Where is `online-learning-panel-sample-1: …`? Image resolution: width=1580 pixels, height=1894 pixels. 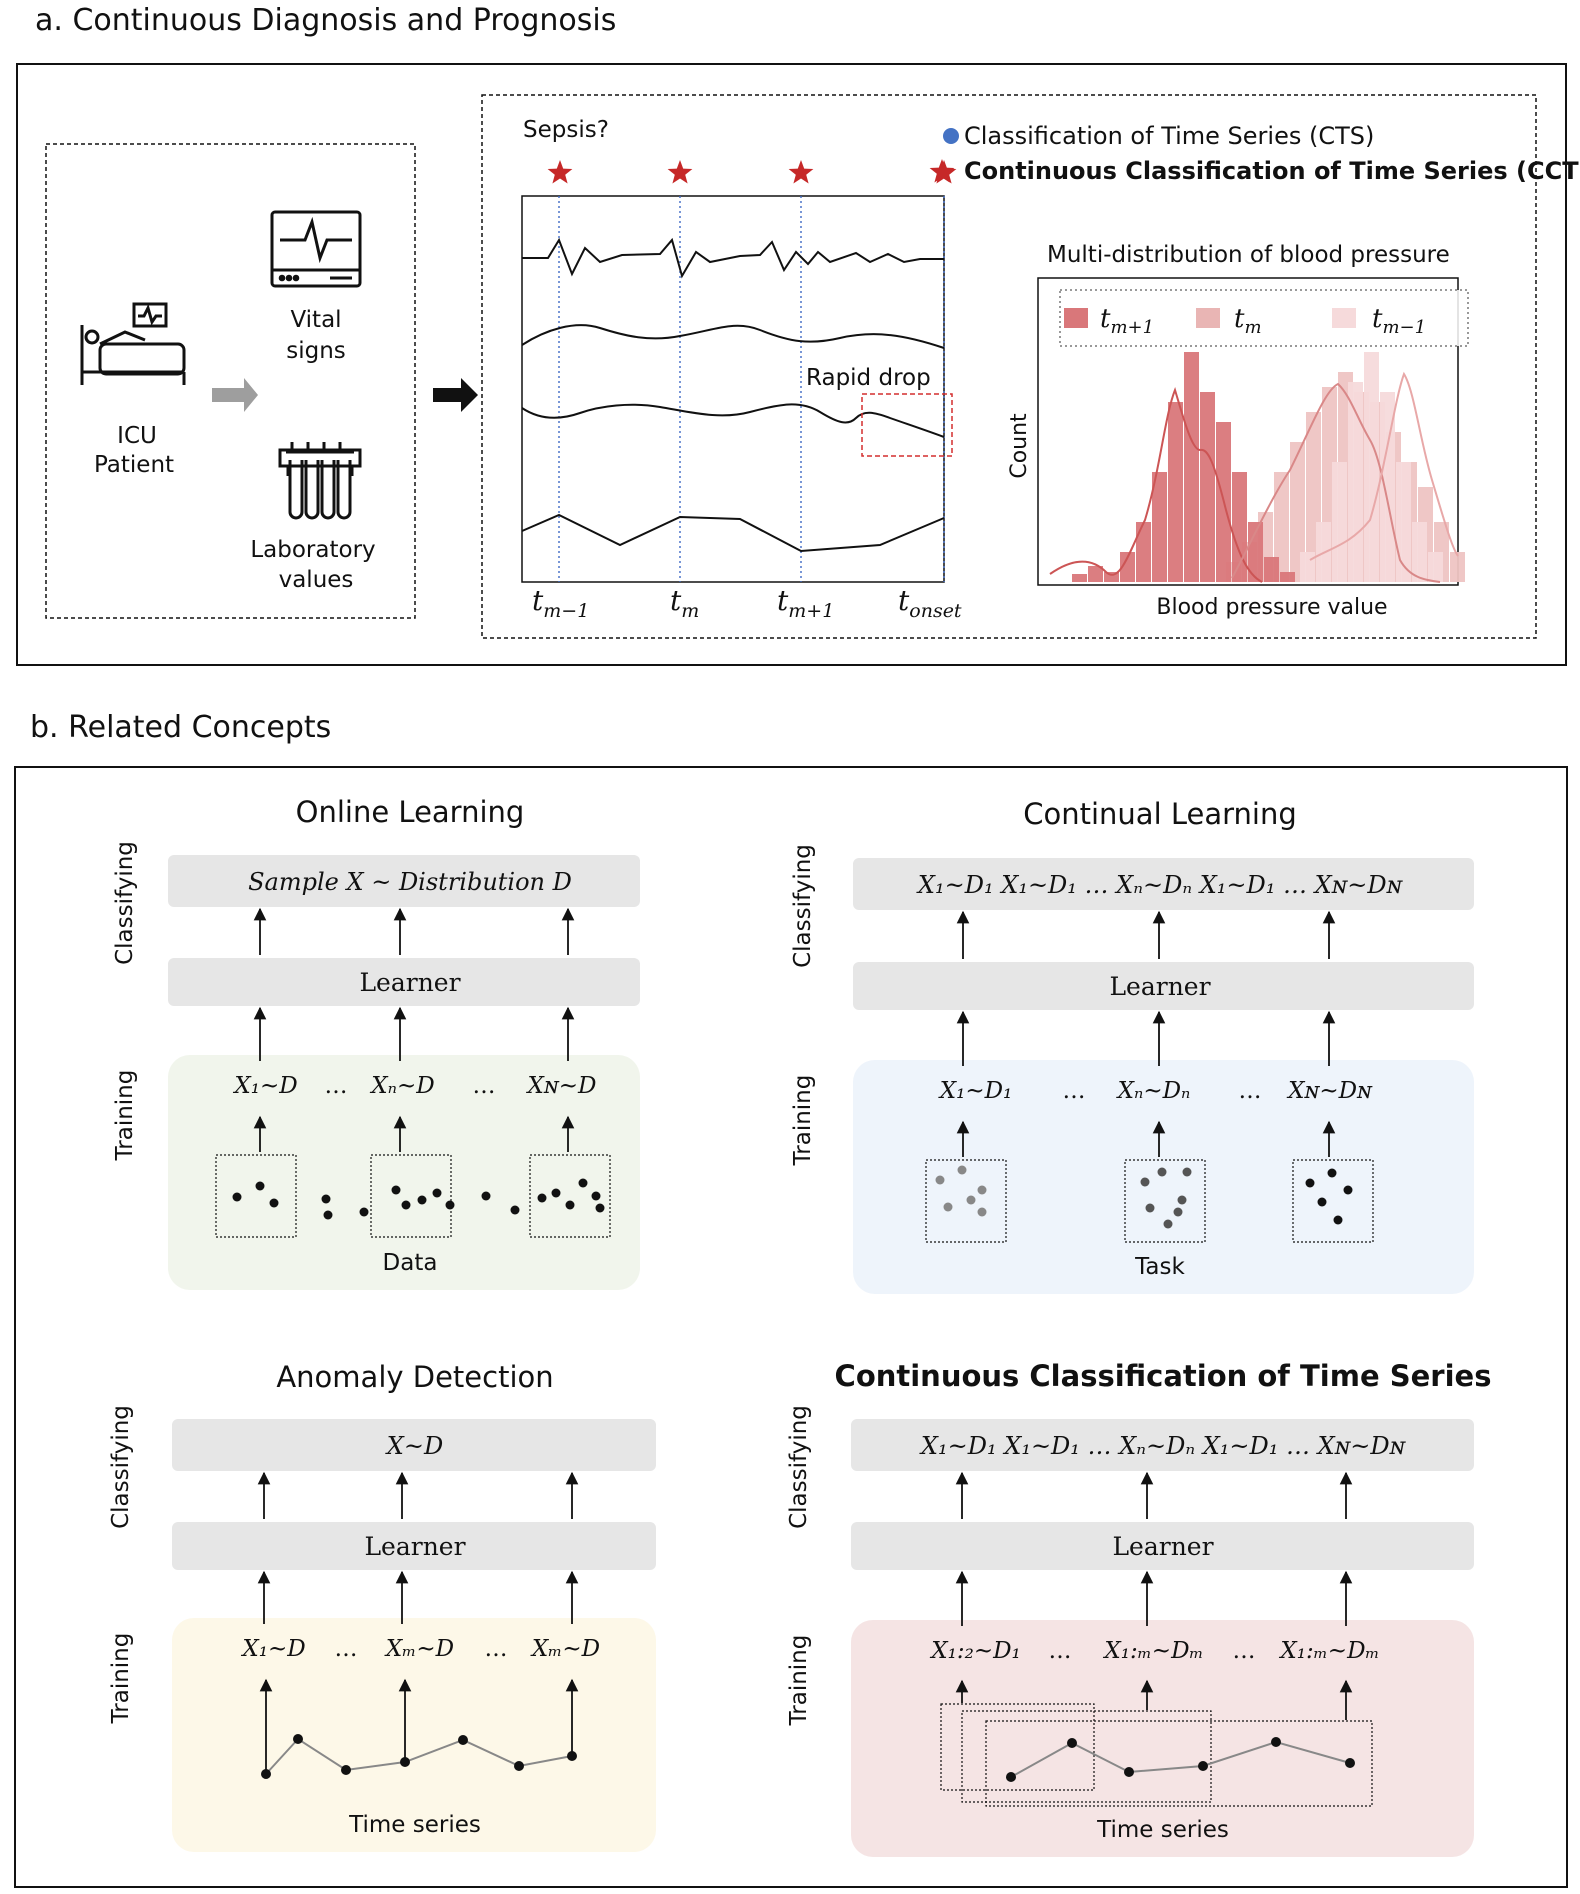
online-learning-panel-sample-1: … is located at coordinates (336, 1086).